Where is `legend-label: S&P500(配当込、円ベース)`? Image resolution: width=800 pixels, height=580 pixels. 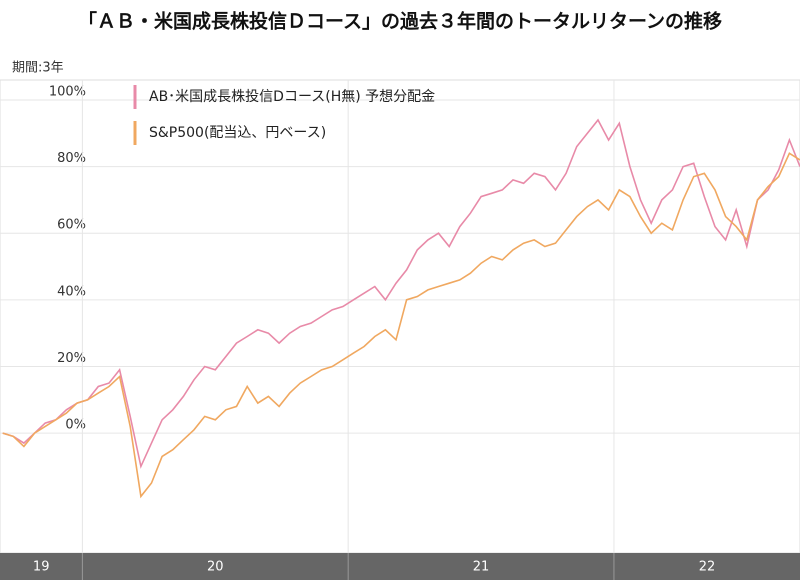
legend-label: S&P500(配当込、円ベース) is located at coordinates (237, 133).